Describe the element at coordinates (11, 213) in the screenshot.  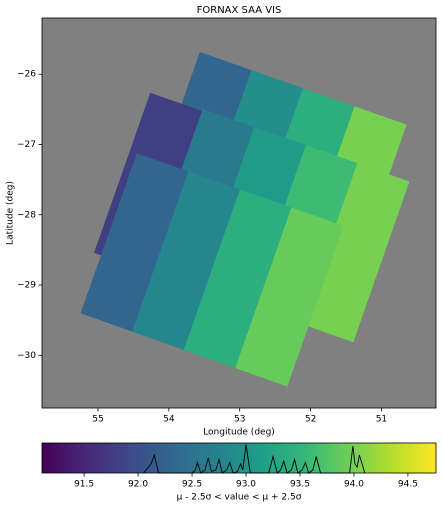
I see `y-axis-label: Latitude (deg)` at that location.